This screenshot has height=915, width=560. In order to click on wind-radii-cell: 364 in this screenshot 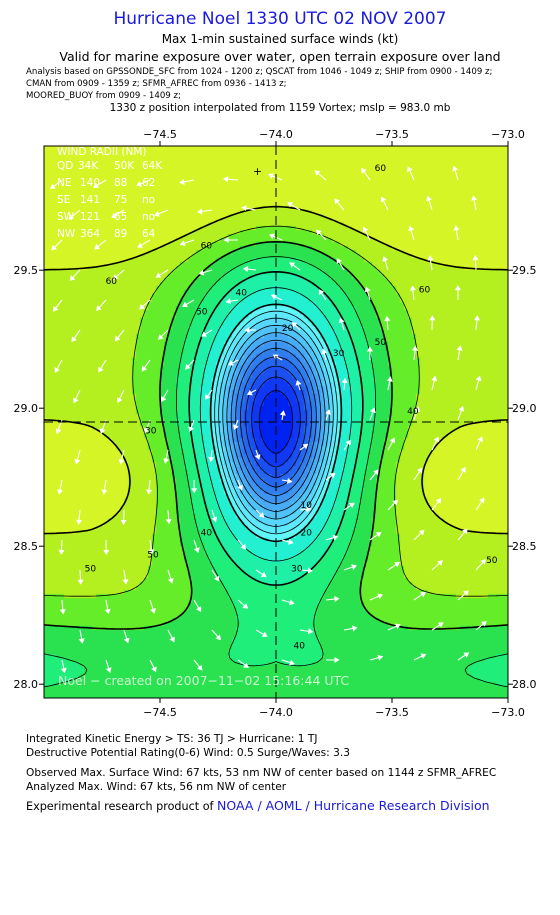, I will do `click(90, 234)`.